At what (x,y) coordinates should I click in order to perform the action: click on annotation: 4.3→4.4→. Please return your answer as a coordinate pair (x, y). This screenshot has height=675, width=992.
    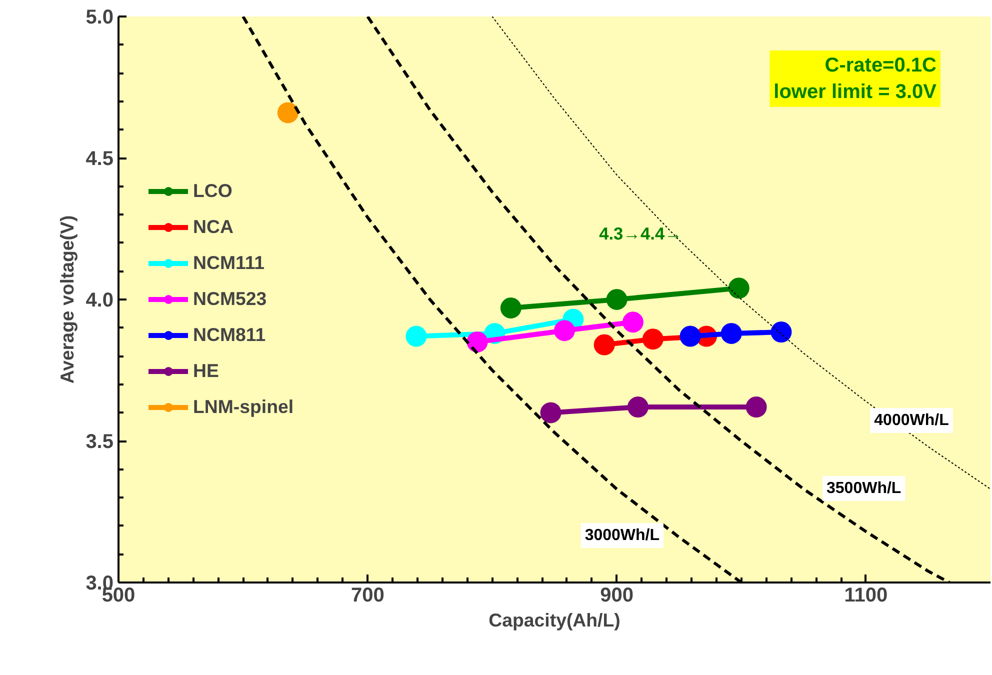
    Looking at the image, I should click on (640, 234).